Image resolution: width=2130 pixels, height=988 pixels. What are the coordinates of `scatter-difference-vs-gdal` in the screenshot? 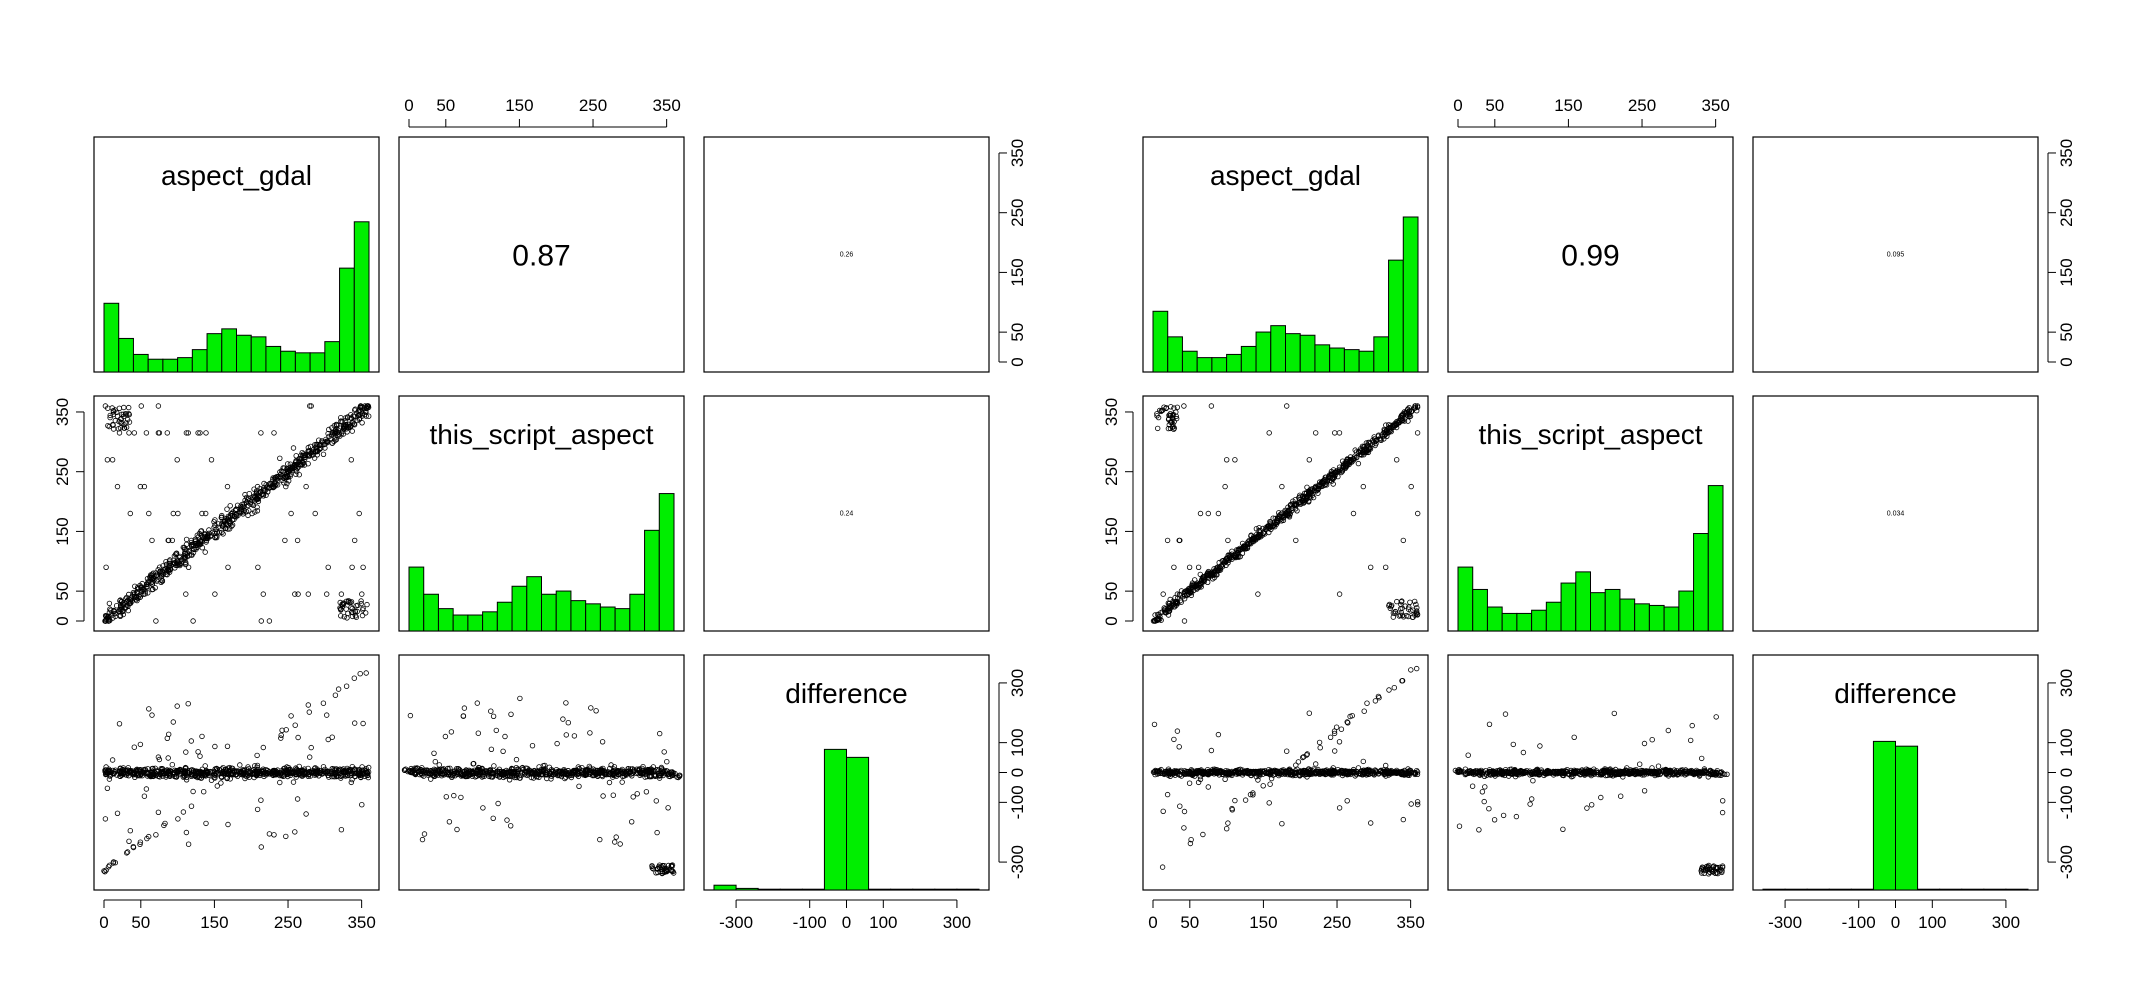 It's located at (236, 772).